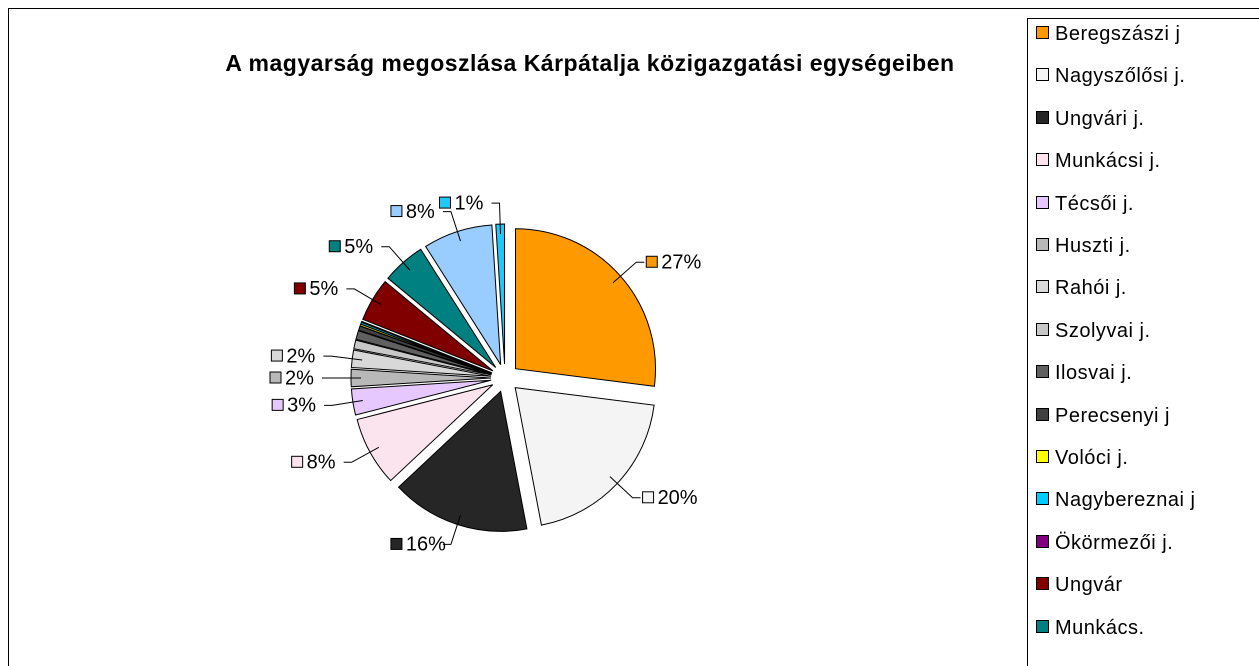 The image size is (1259, 666). I want to click on data-label: 3%, so click(301, 406).